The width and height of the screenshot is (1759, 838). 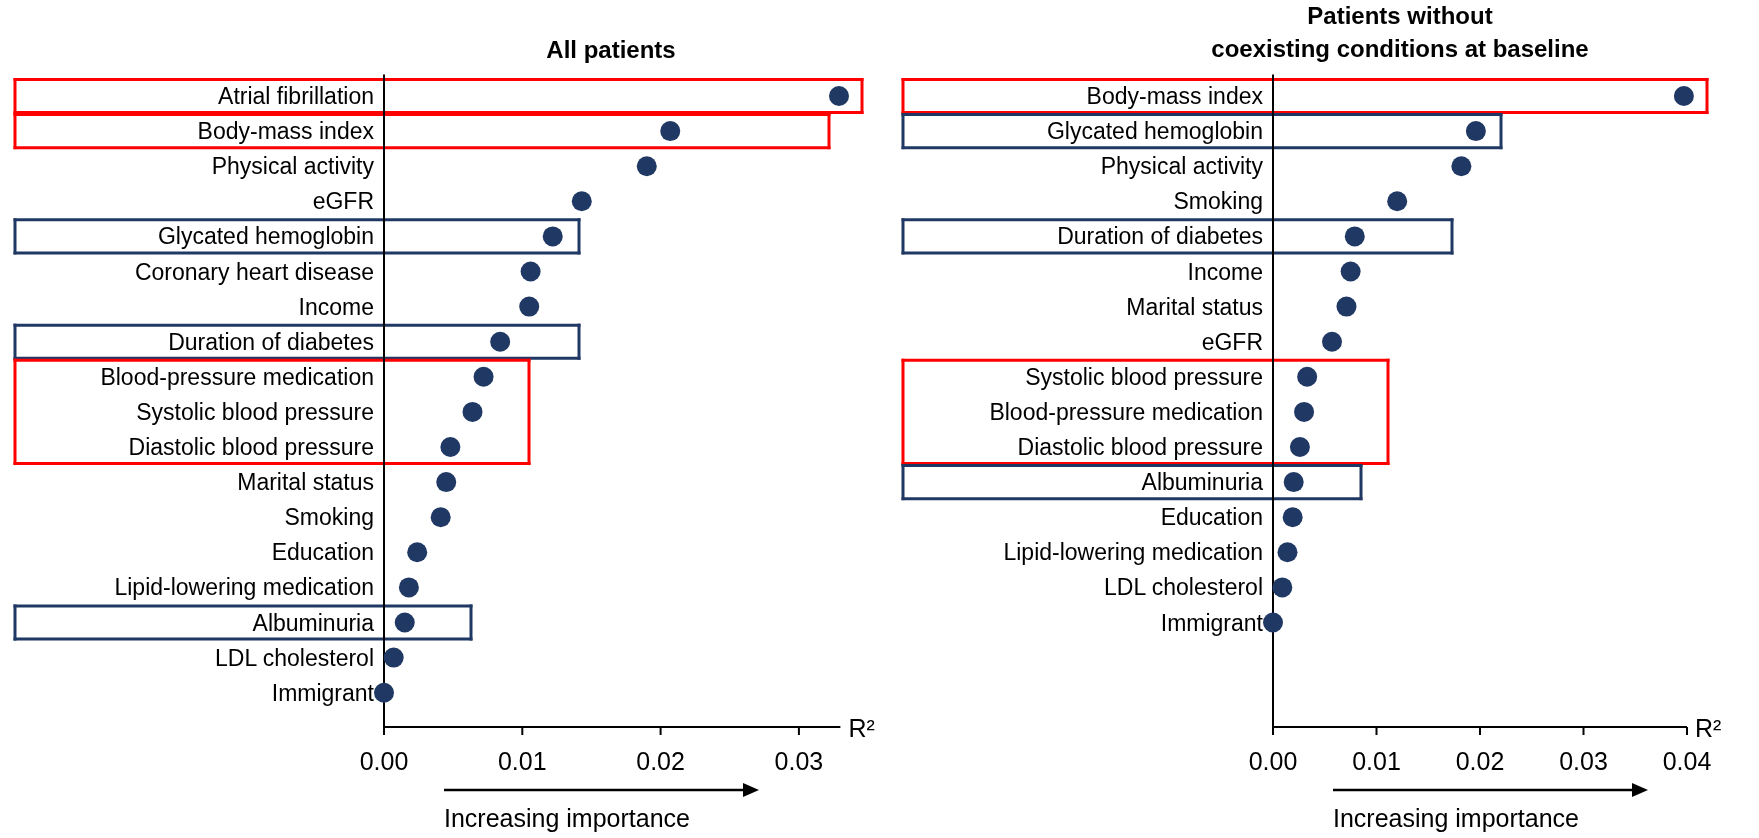 I want to click on chart-title: All patients, so click(x=611, y=49).